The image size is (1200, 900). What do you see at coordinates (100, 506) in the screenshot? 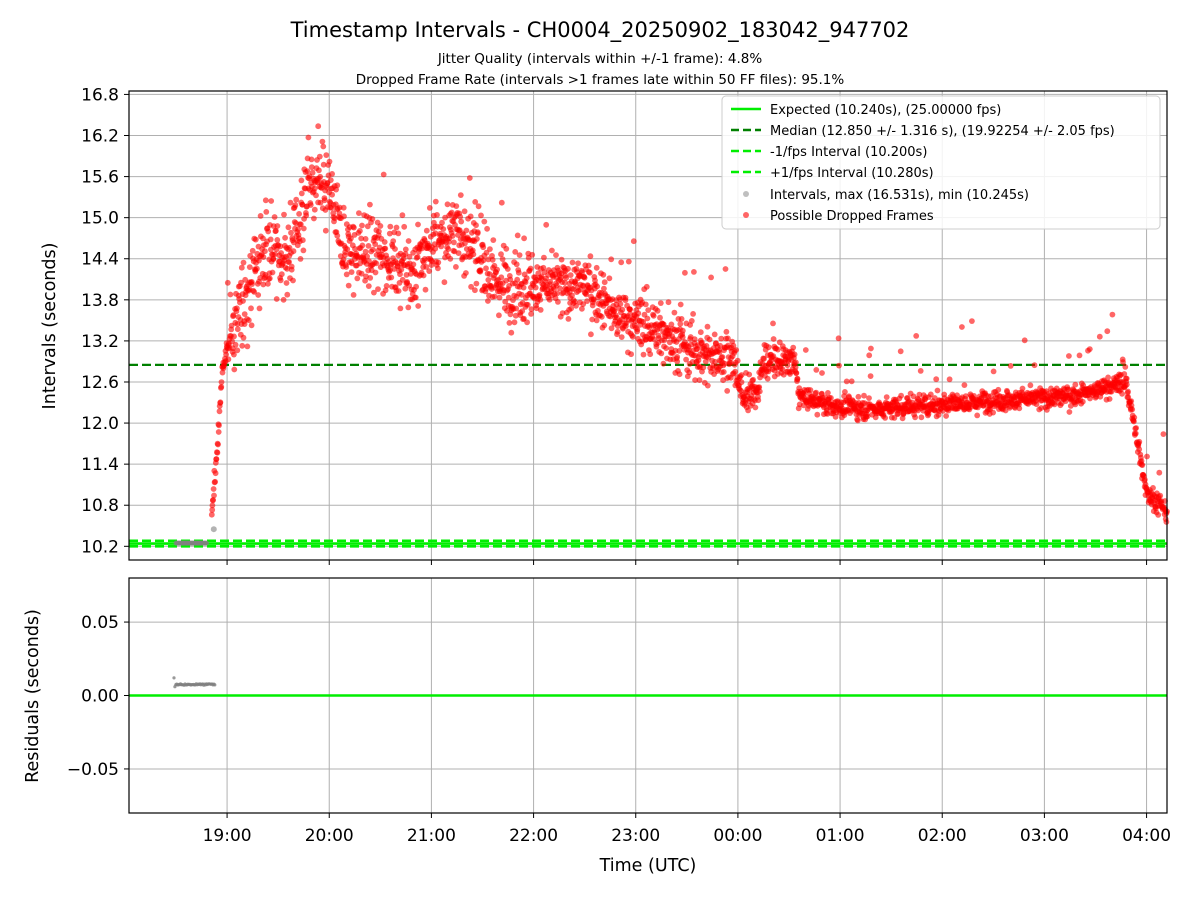
I see `y-tick-label: 10.8` at bounding box center [100, 506].